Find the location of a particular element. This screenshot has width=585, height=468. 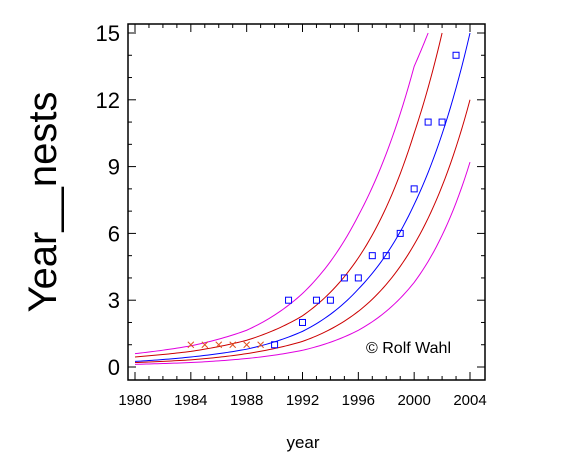

y-tick-label: 6 is located at coordinates (114, 233).